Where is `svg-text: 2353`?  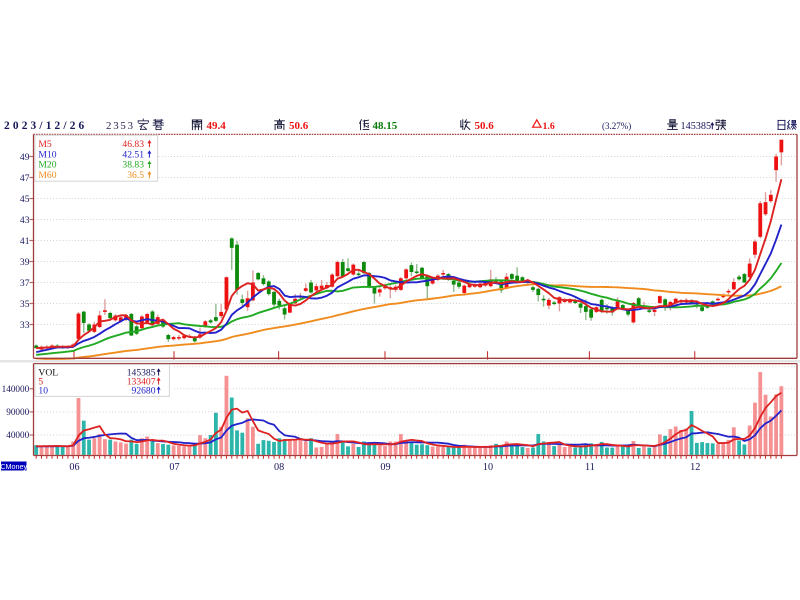
svg-text: 2353 is located at coordinates (120, 126).